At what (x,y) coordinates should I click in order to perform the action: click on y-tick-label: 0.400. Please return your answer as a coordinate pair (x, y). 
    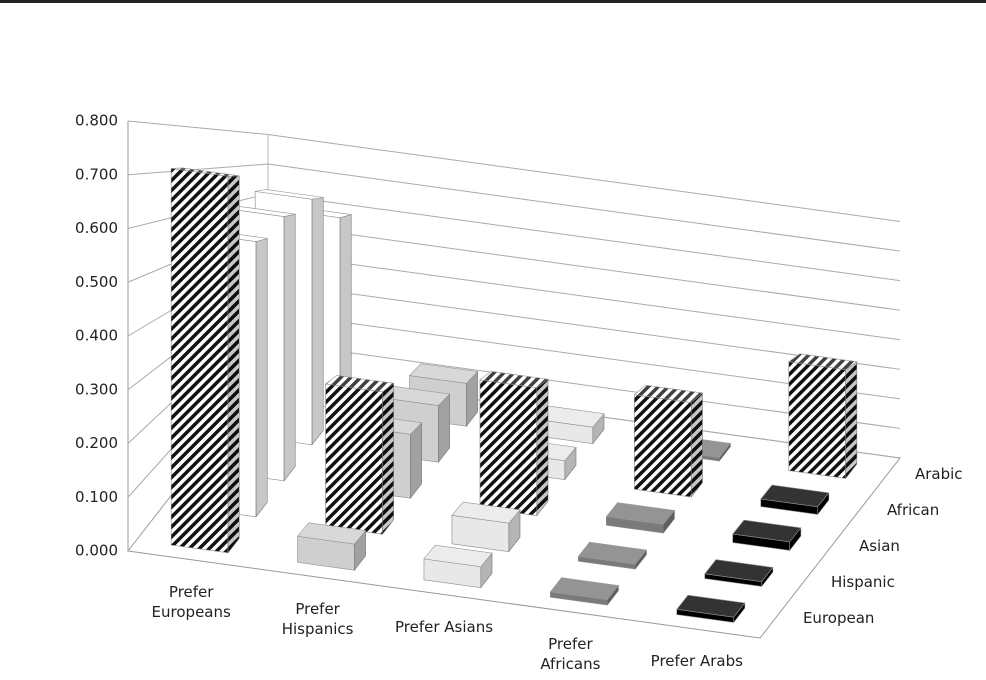
    Looking at the image, I should click on (96, 336).